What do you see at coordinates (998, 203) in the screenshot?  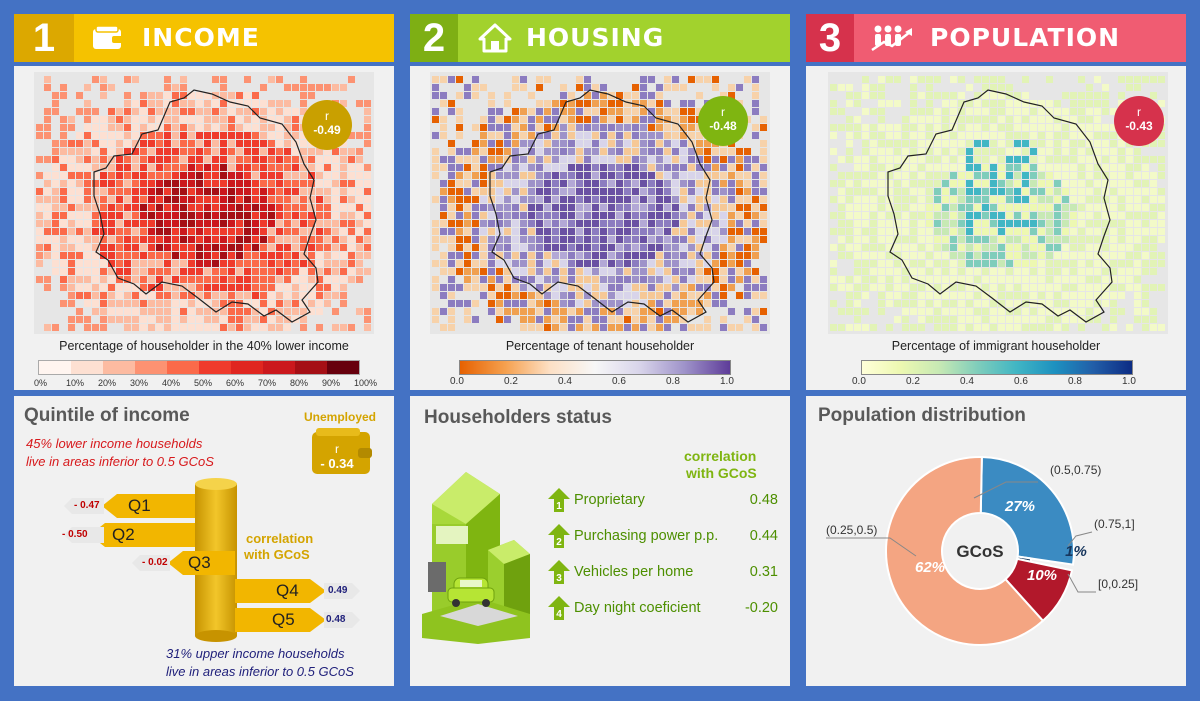 I see `population-map` at bounding box center [998, 203].